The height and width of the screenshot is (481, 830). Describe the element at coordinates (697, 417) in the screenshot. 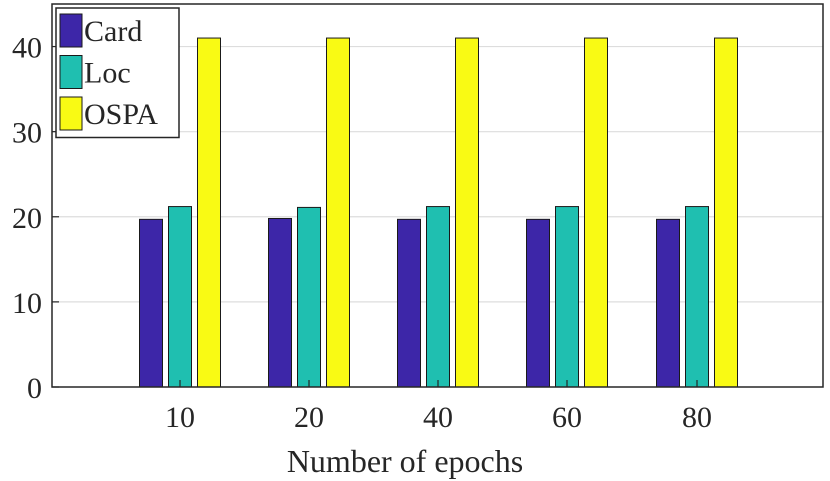

I see `x-tick-label: 80` at that location.